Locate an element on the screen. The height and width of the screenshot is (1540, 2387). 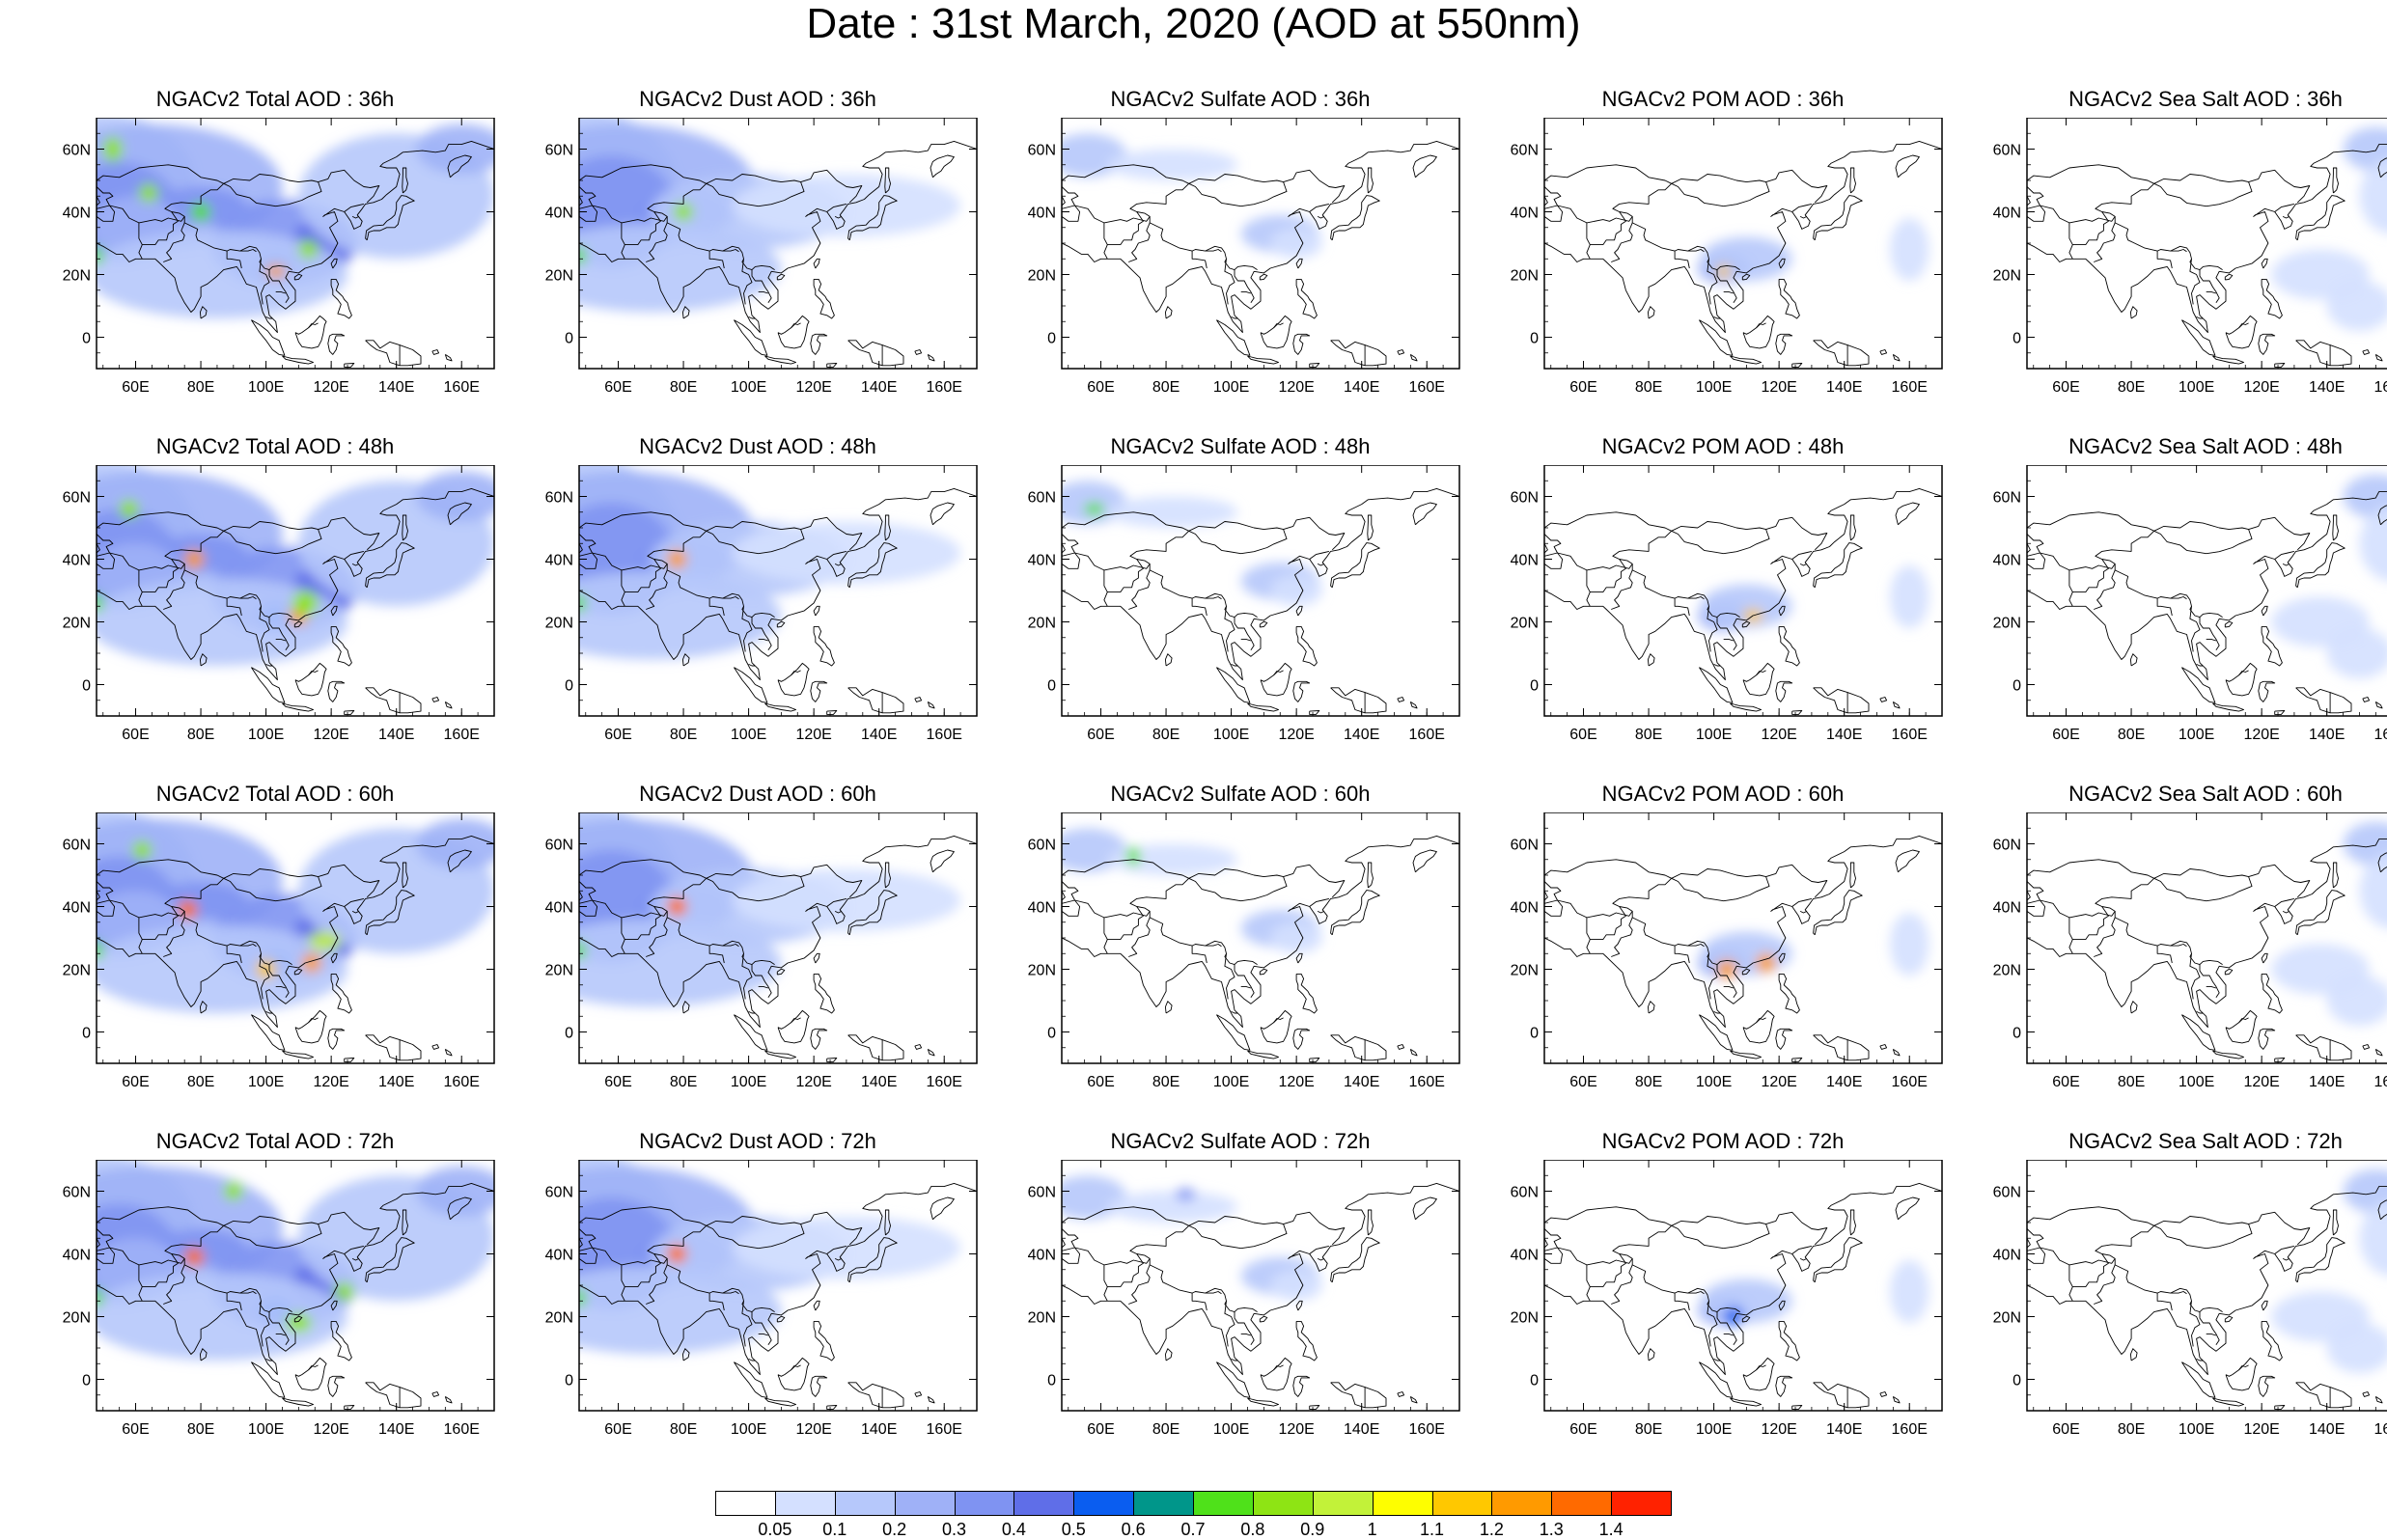
colorbar-label: 1 is located at coordinates (1372, 1530).